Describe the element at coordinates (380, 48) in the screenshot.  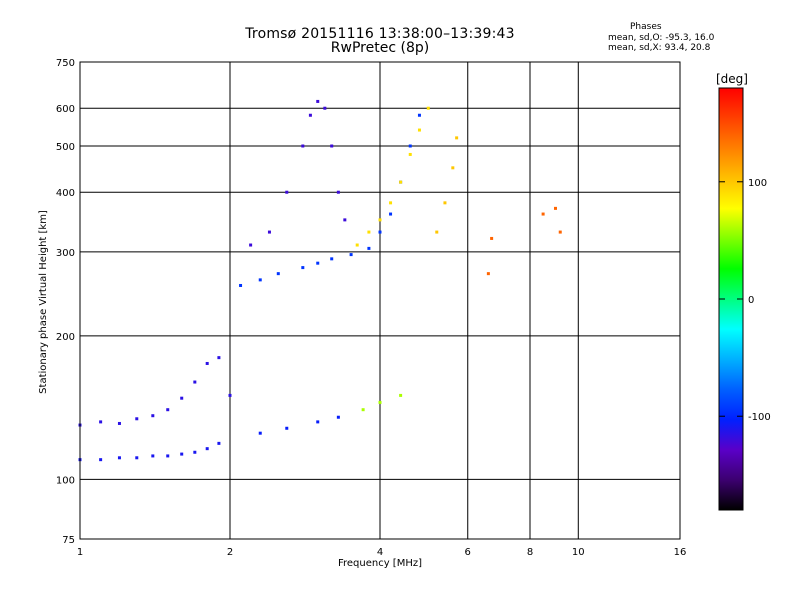
I see `chart-subtitle: RwPretec (8p)` at that location.